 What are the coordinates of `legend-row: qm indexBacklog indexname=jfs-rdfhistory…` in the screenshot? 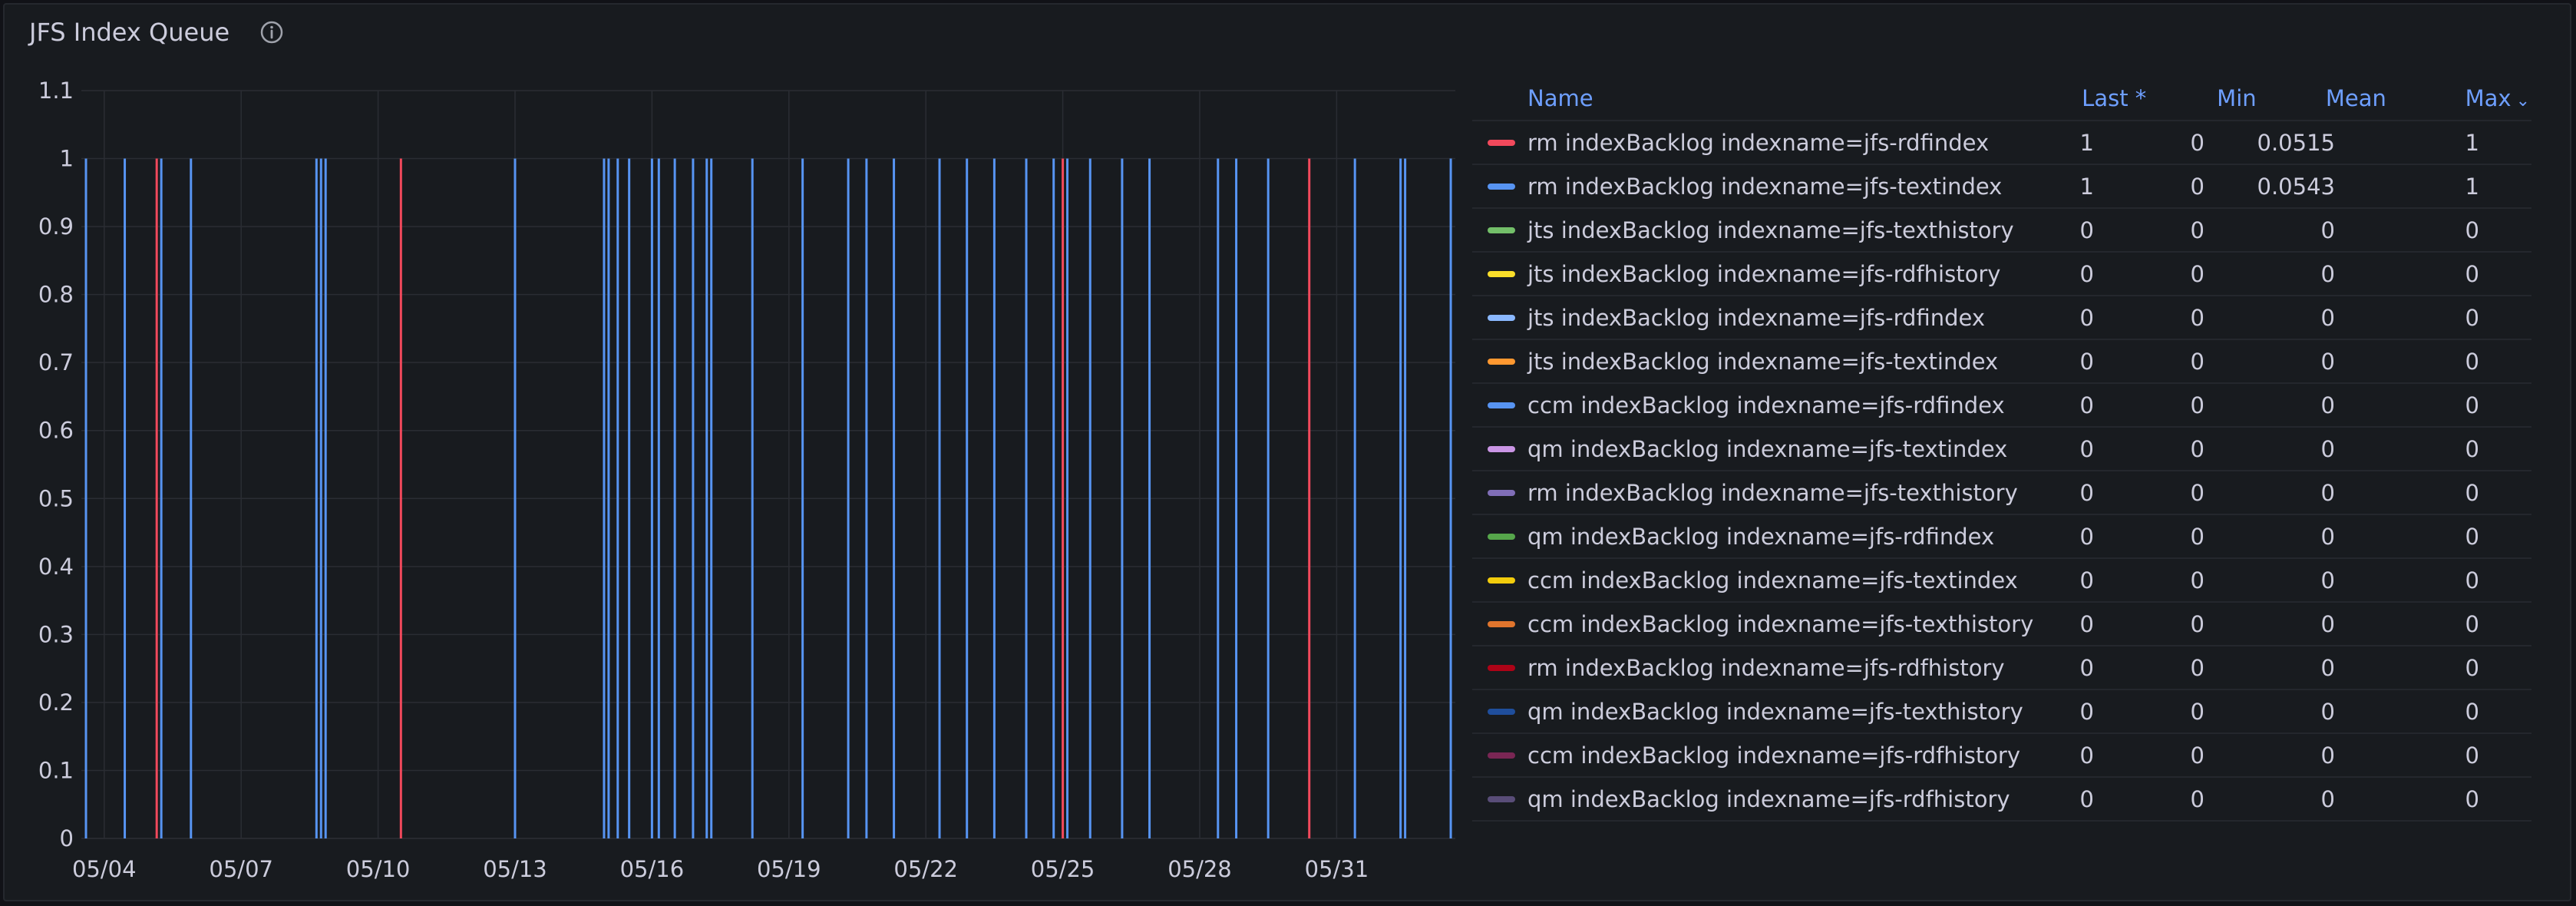 It's located at (2002, 800).